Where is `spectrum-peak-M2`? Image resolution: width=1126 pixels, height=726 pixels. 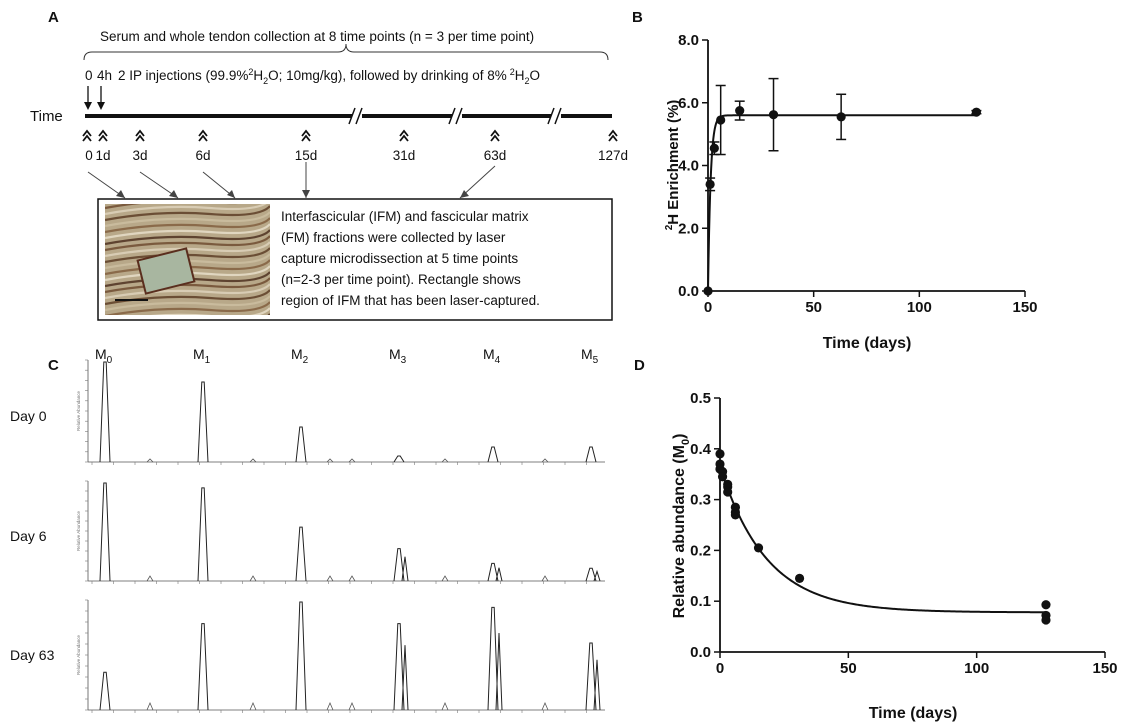
spectrum-peak-M2 is located at coordinates (301, 656).